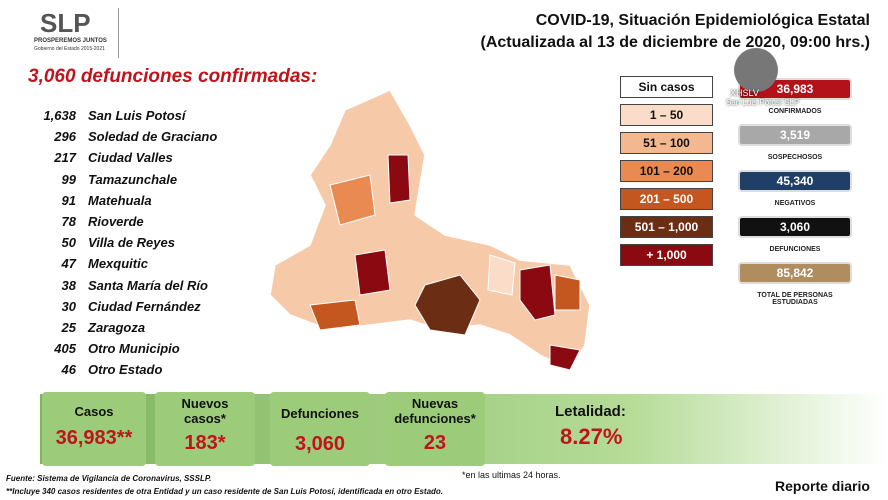 The height and width of the screenshot is (500, 888). Describe the element at coordinates (795, 249) in the screenshot. I see `stat-label: DEFUNCIONES` at that location.